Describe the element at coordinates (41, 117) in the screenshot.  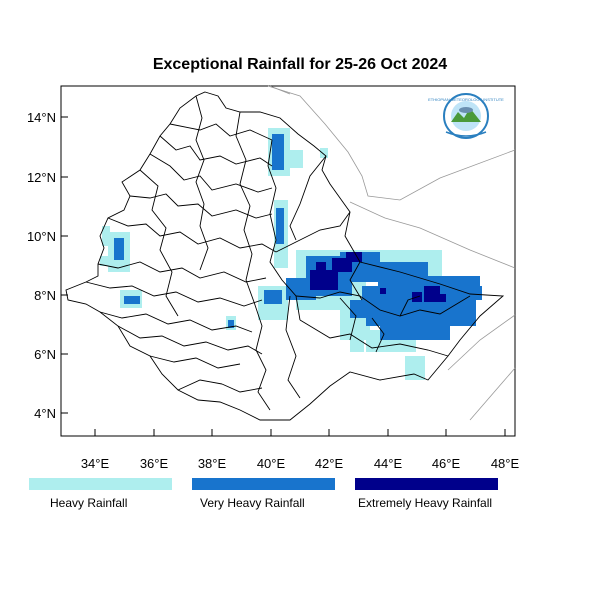
I see `y-tick-label: 14°N` at that location.